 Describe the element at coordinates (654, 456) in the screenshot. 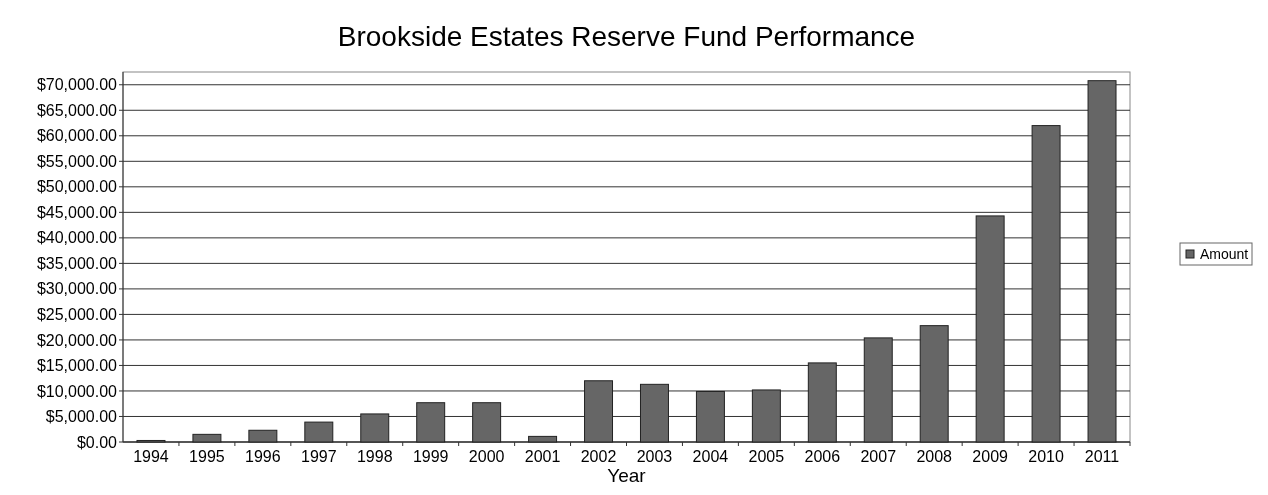

I see `x-tick-label: 2003` at that location.